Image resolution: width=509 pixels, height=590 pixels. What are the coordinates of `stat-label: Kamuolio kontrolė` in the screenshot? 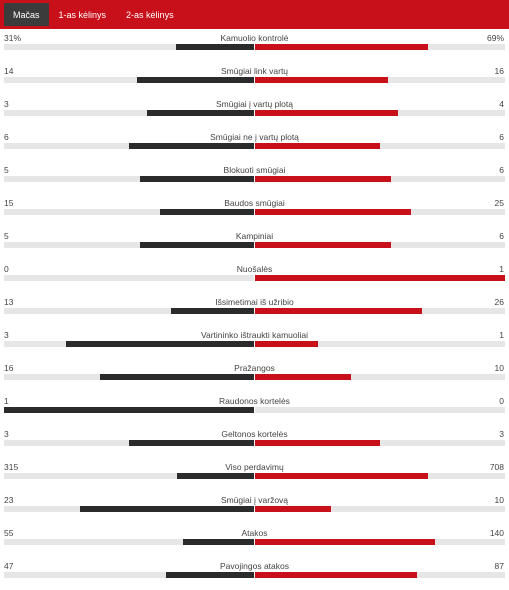 It's located at (254, 38).